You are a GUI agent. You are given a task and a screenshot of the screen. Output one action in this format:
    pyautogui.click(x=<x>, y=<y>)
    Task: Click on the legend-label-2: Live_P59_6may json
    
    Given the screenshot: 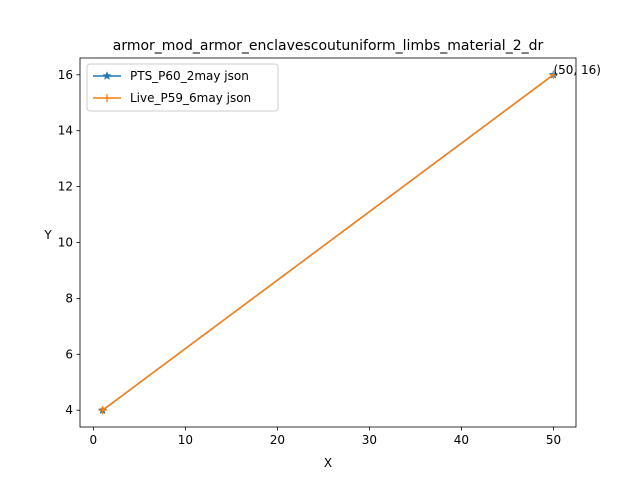 What is the action you would take?
    pyautogui.click(x=190, y=98)
    